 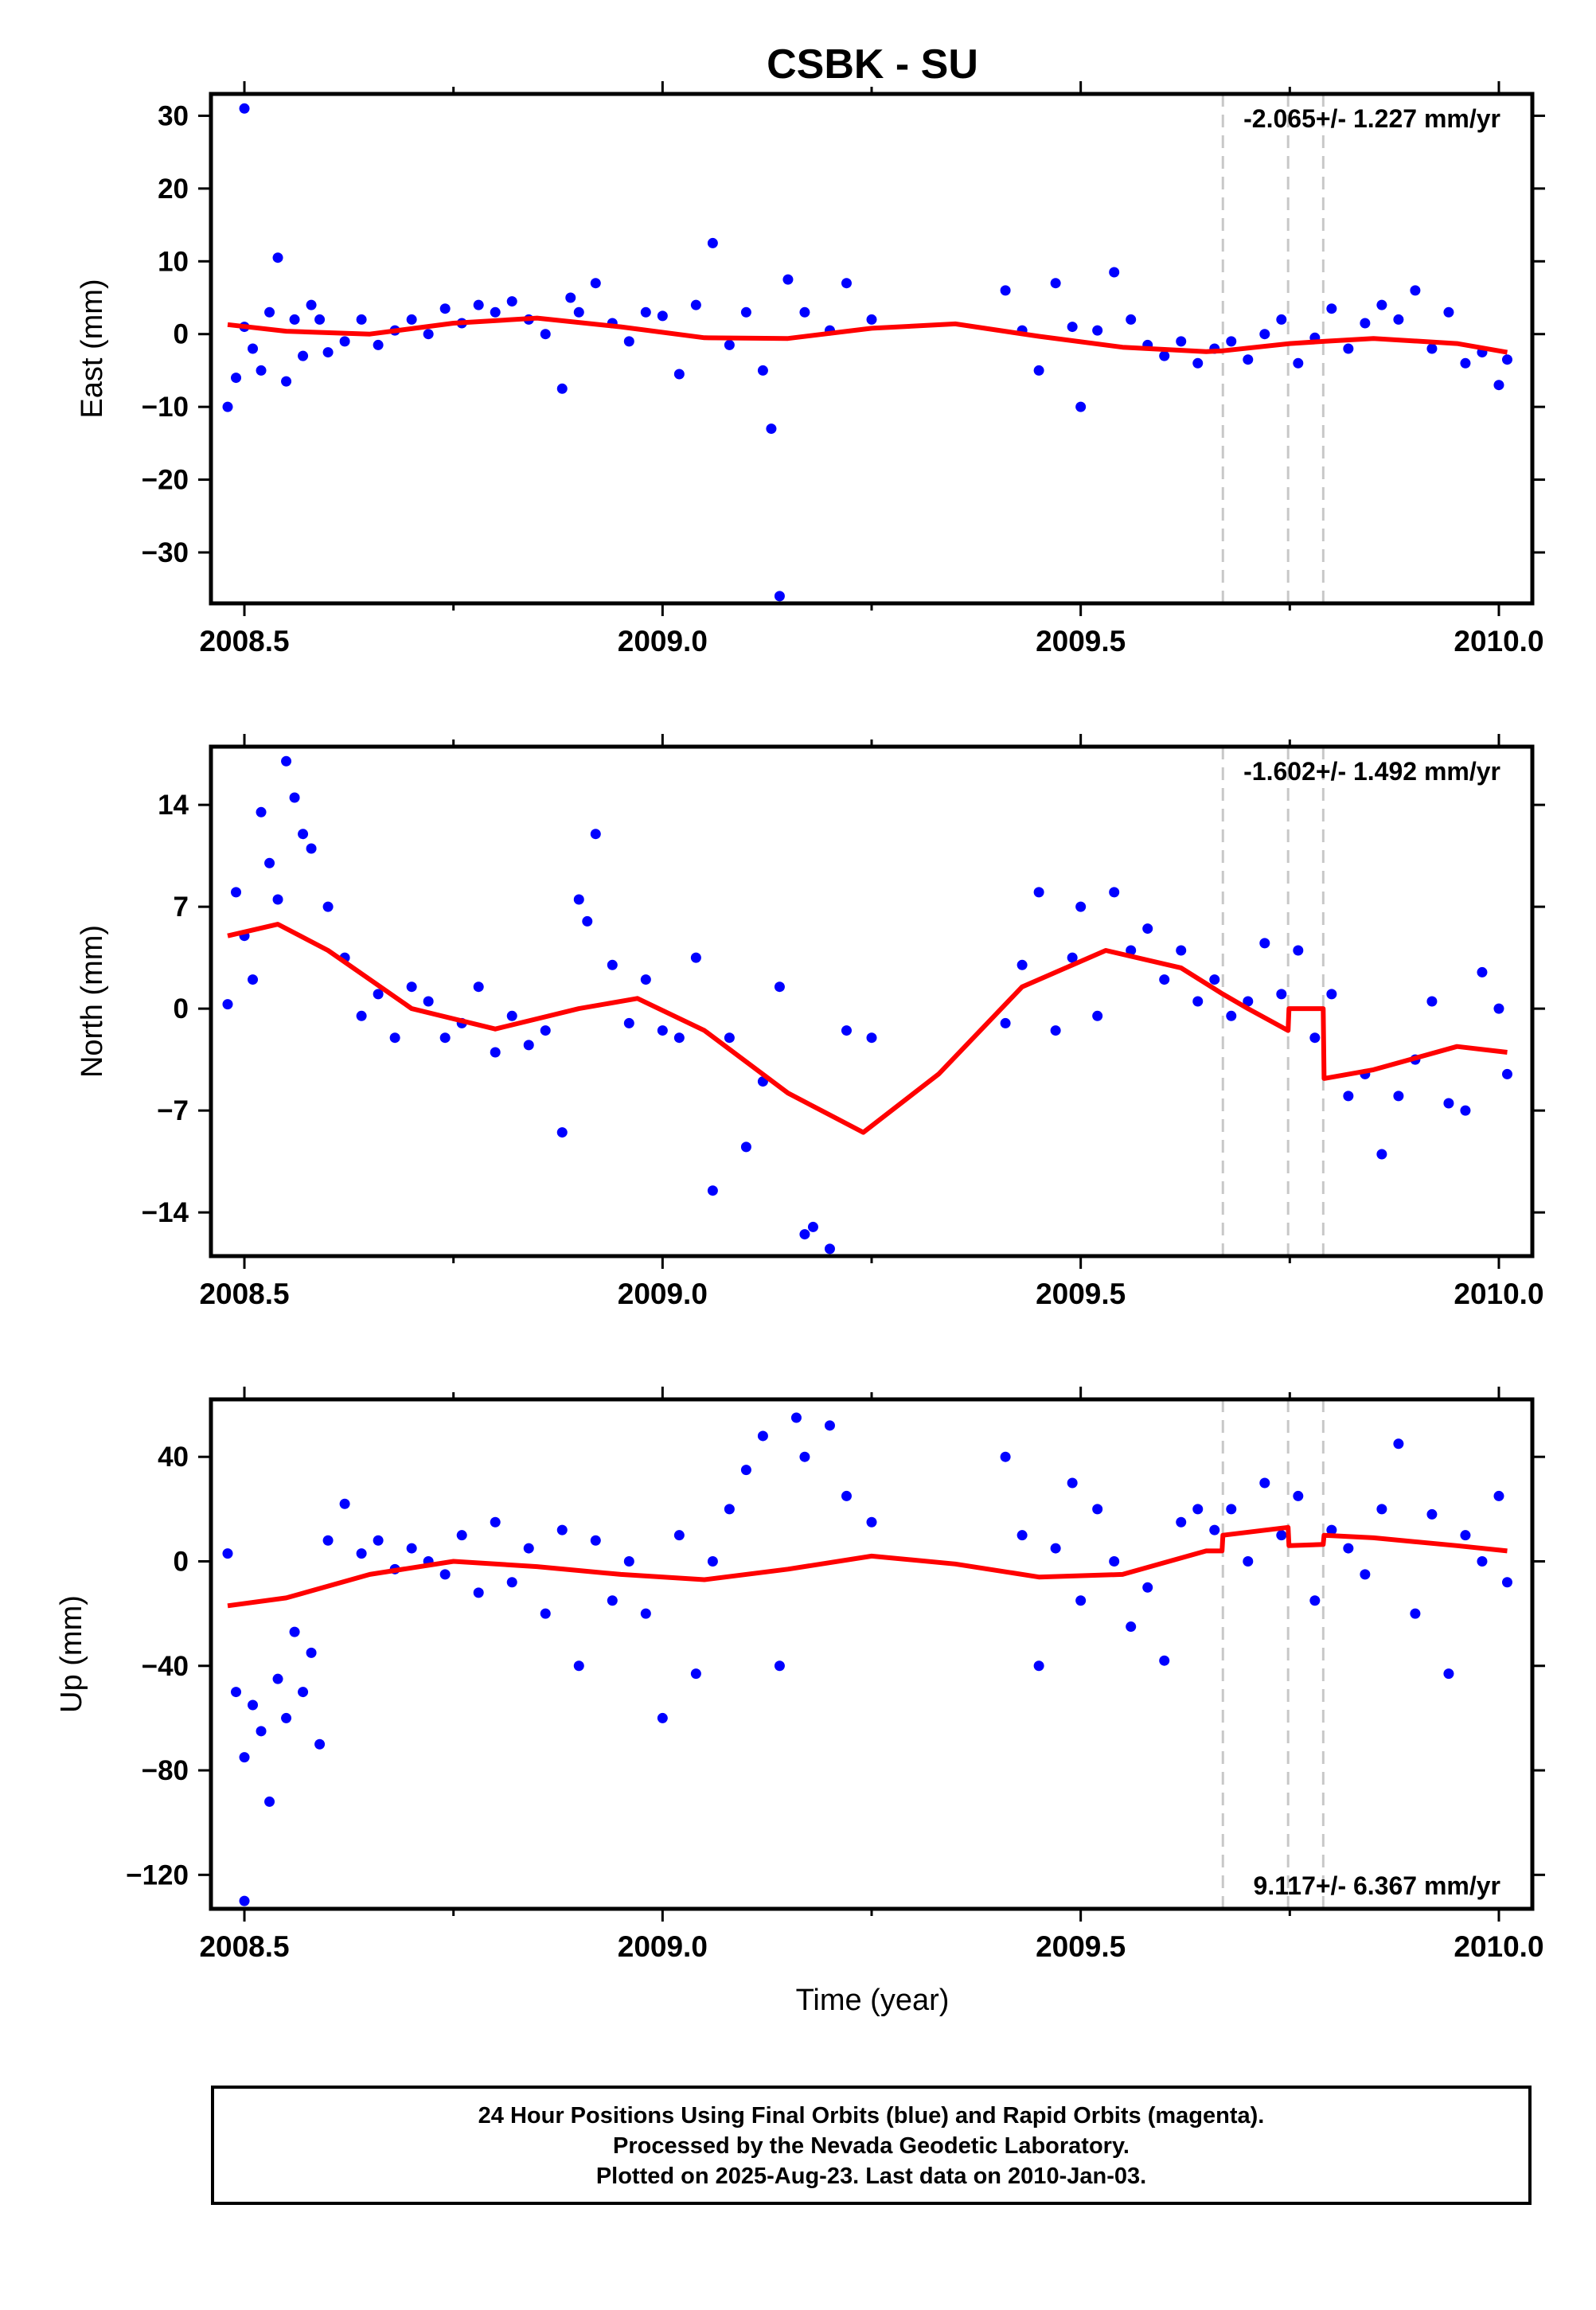 I want to click on x-tick-label: 2009.0, so click(x=663, y=641).